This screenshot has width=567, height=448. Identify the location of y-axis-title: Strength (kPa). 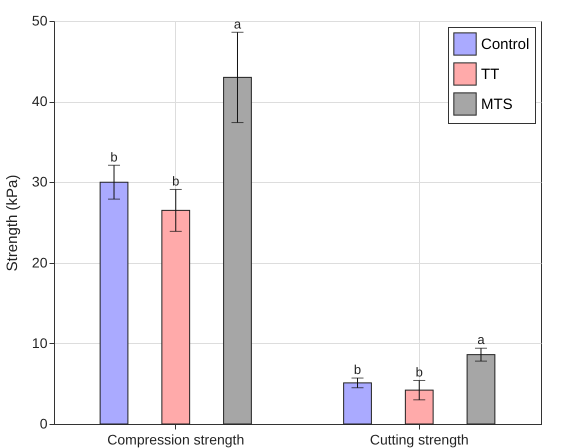
(12, 223).